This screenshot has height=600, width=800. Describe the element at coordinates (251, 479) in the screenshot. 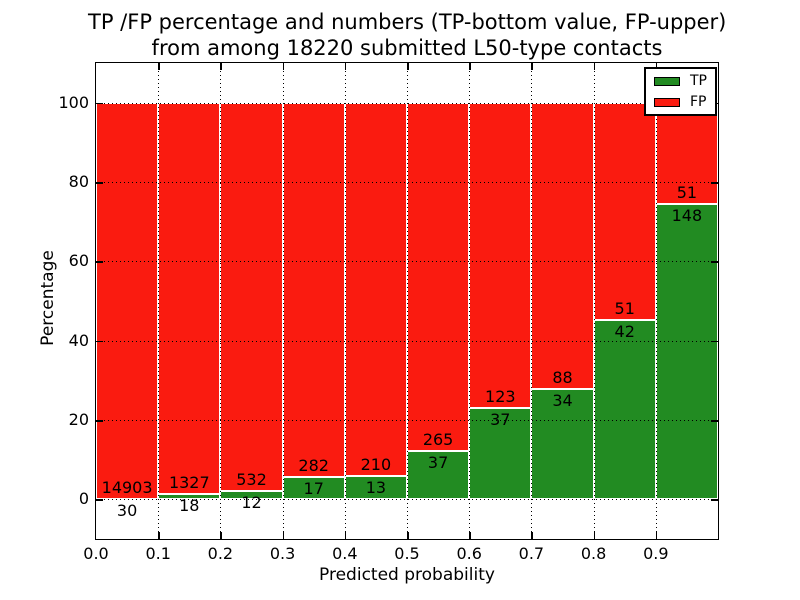

I see `fp-count-label: 532` at that location.